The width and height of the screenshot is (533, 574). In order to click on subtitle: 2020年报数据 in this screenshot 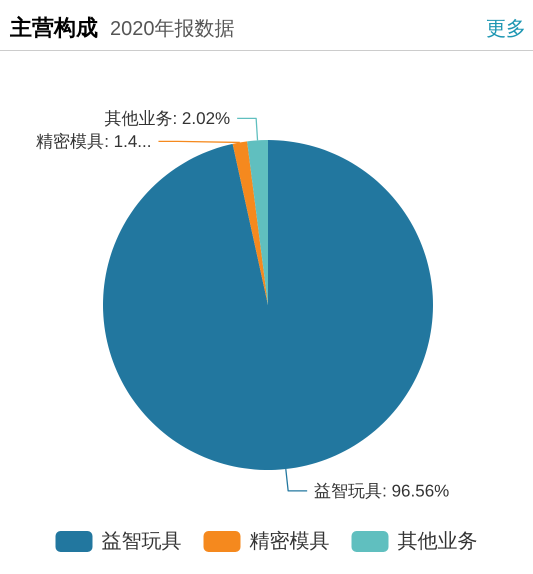, I will do `click(172, 29)`.